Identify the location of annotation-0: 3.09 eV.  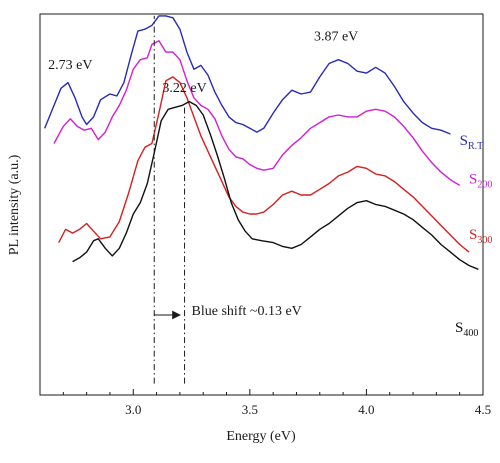
(154, 0).